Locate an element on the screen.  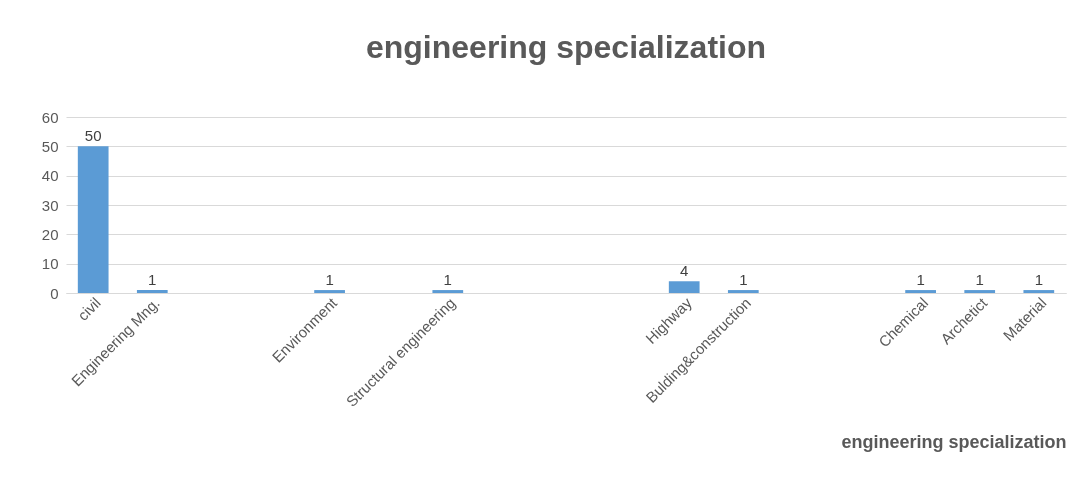
y-tick-label: 0 is located at coordinates (54, 293).